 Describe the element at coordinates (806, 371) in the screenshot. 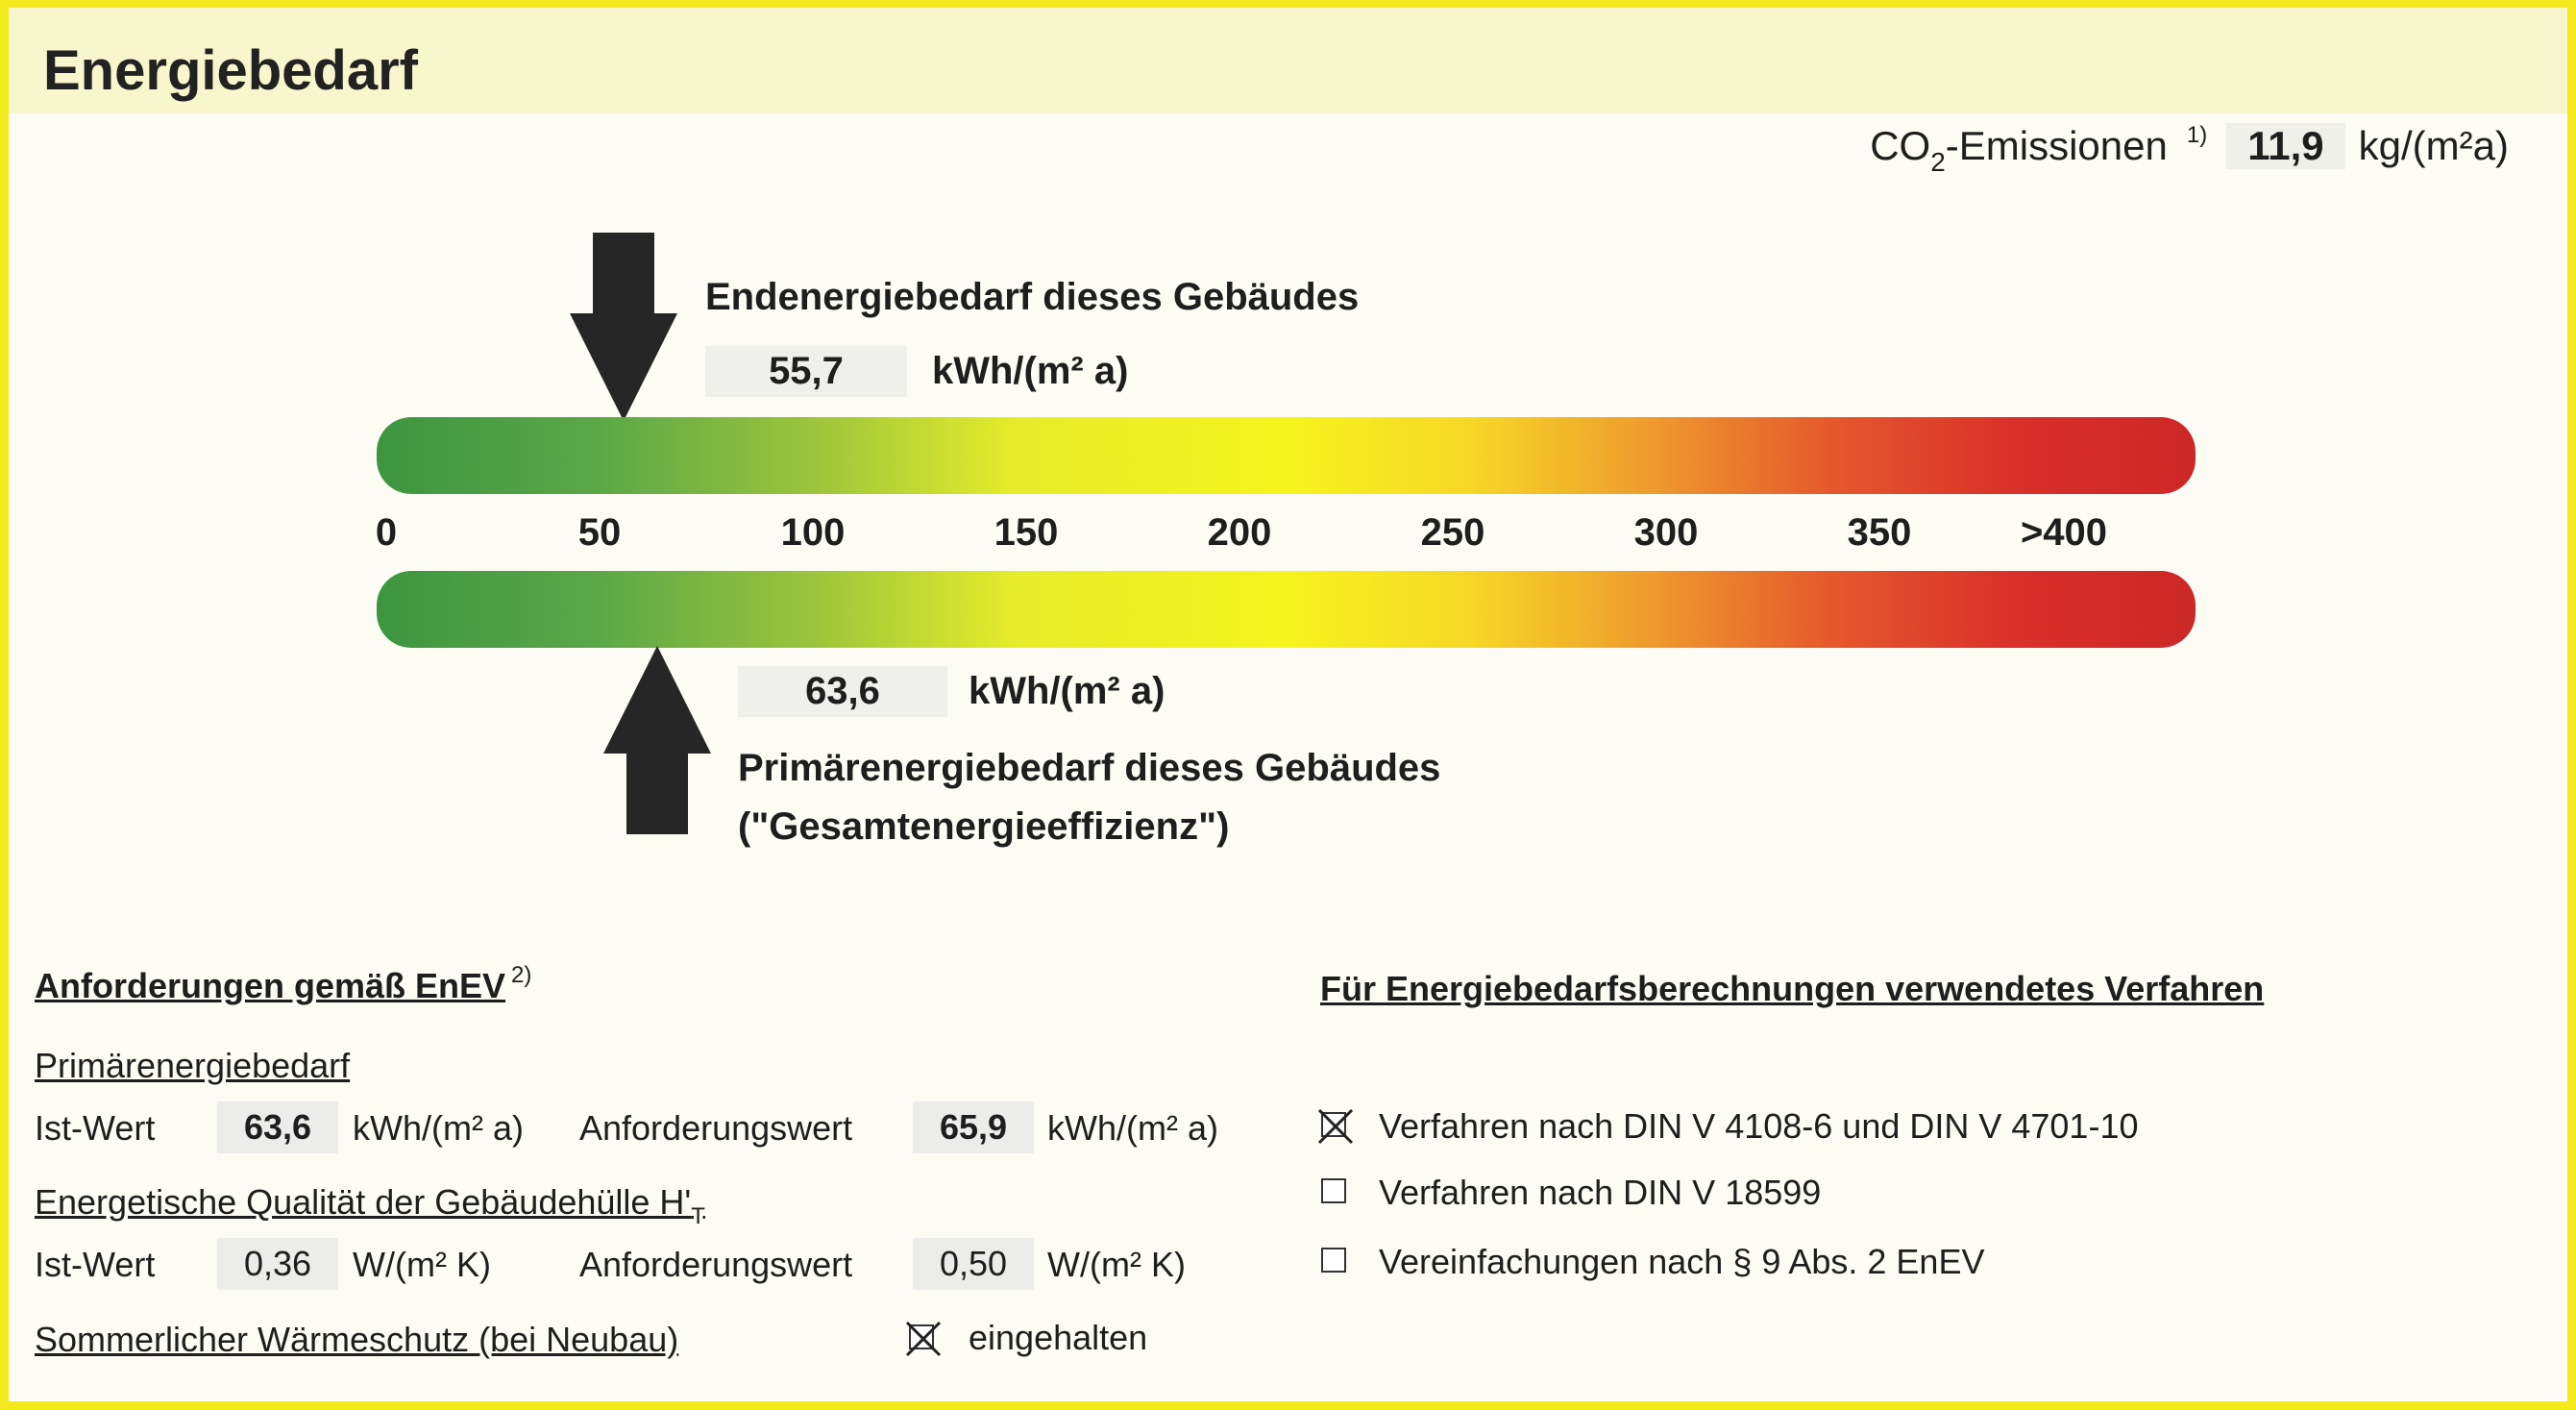

I see `endenergie-value: 55,7` at that location.